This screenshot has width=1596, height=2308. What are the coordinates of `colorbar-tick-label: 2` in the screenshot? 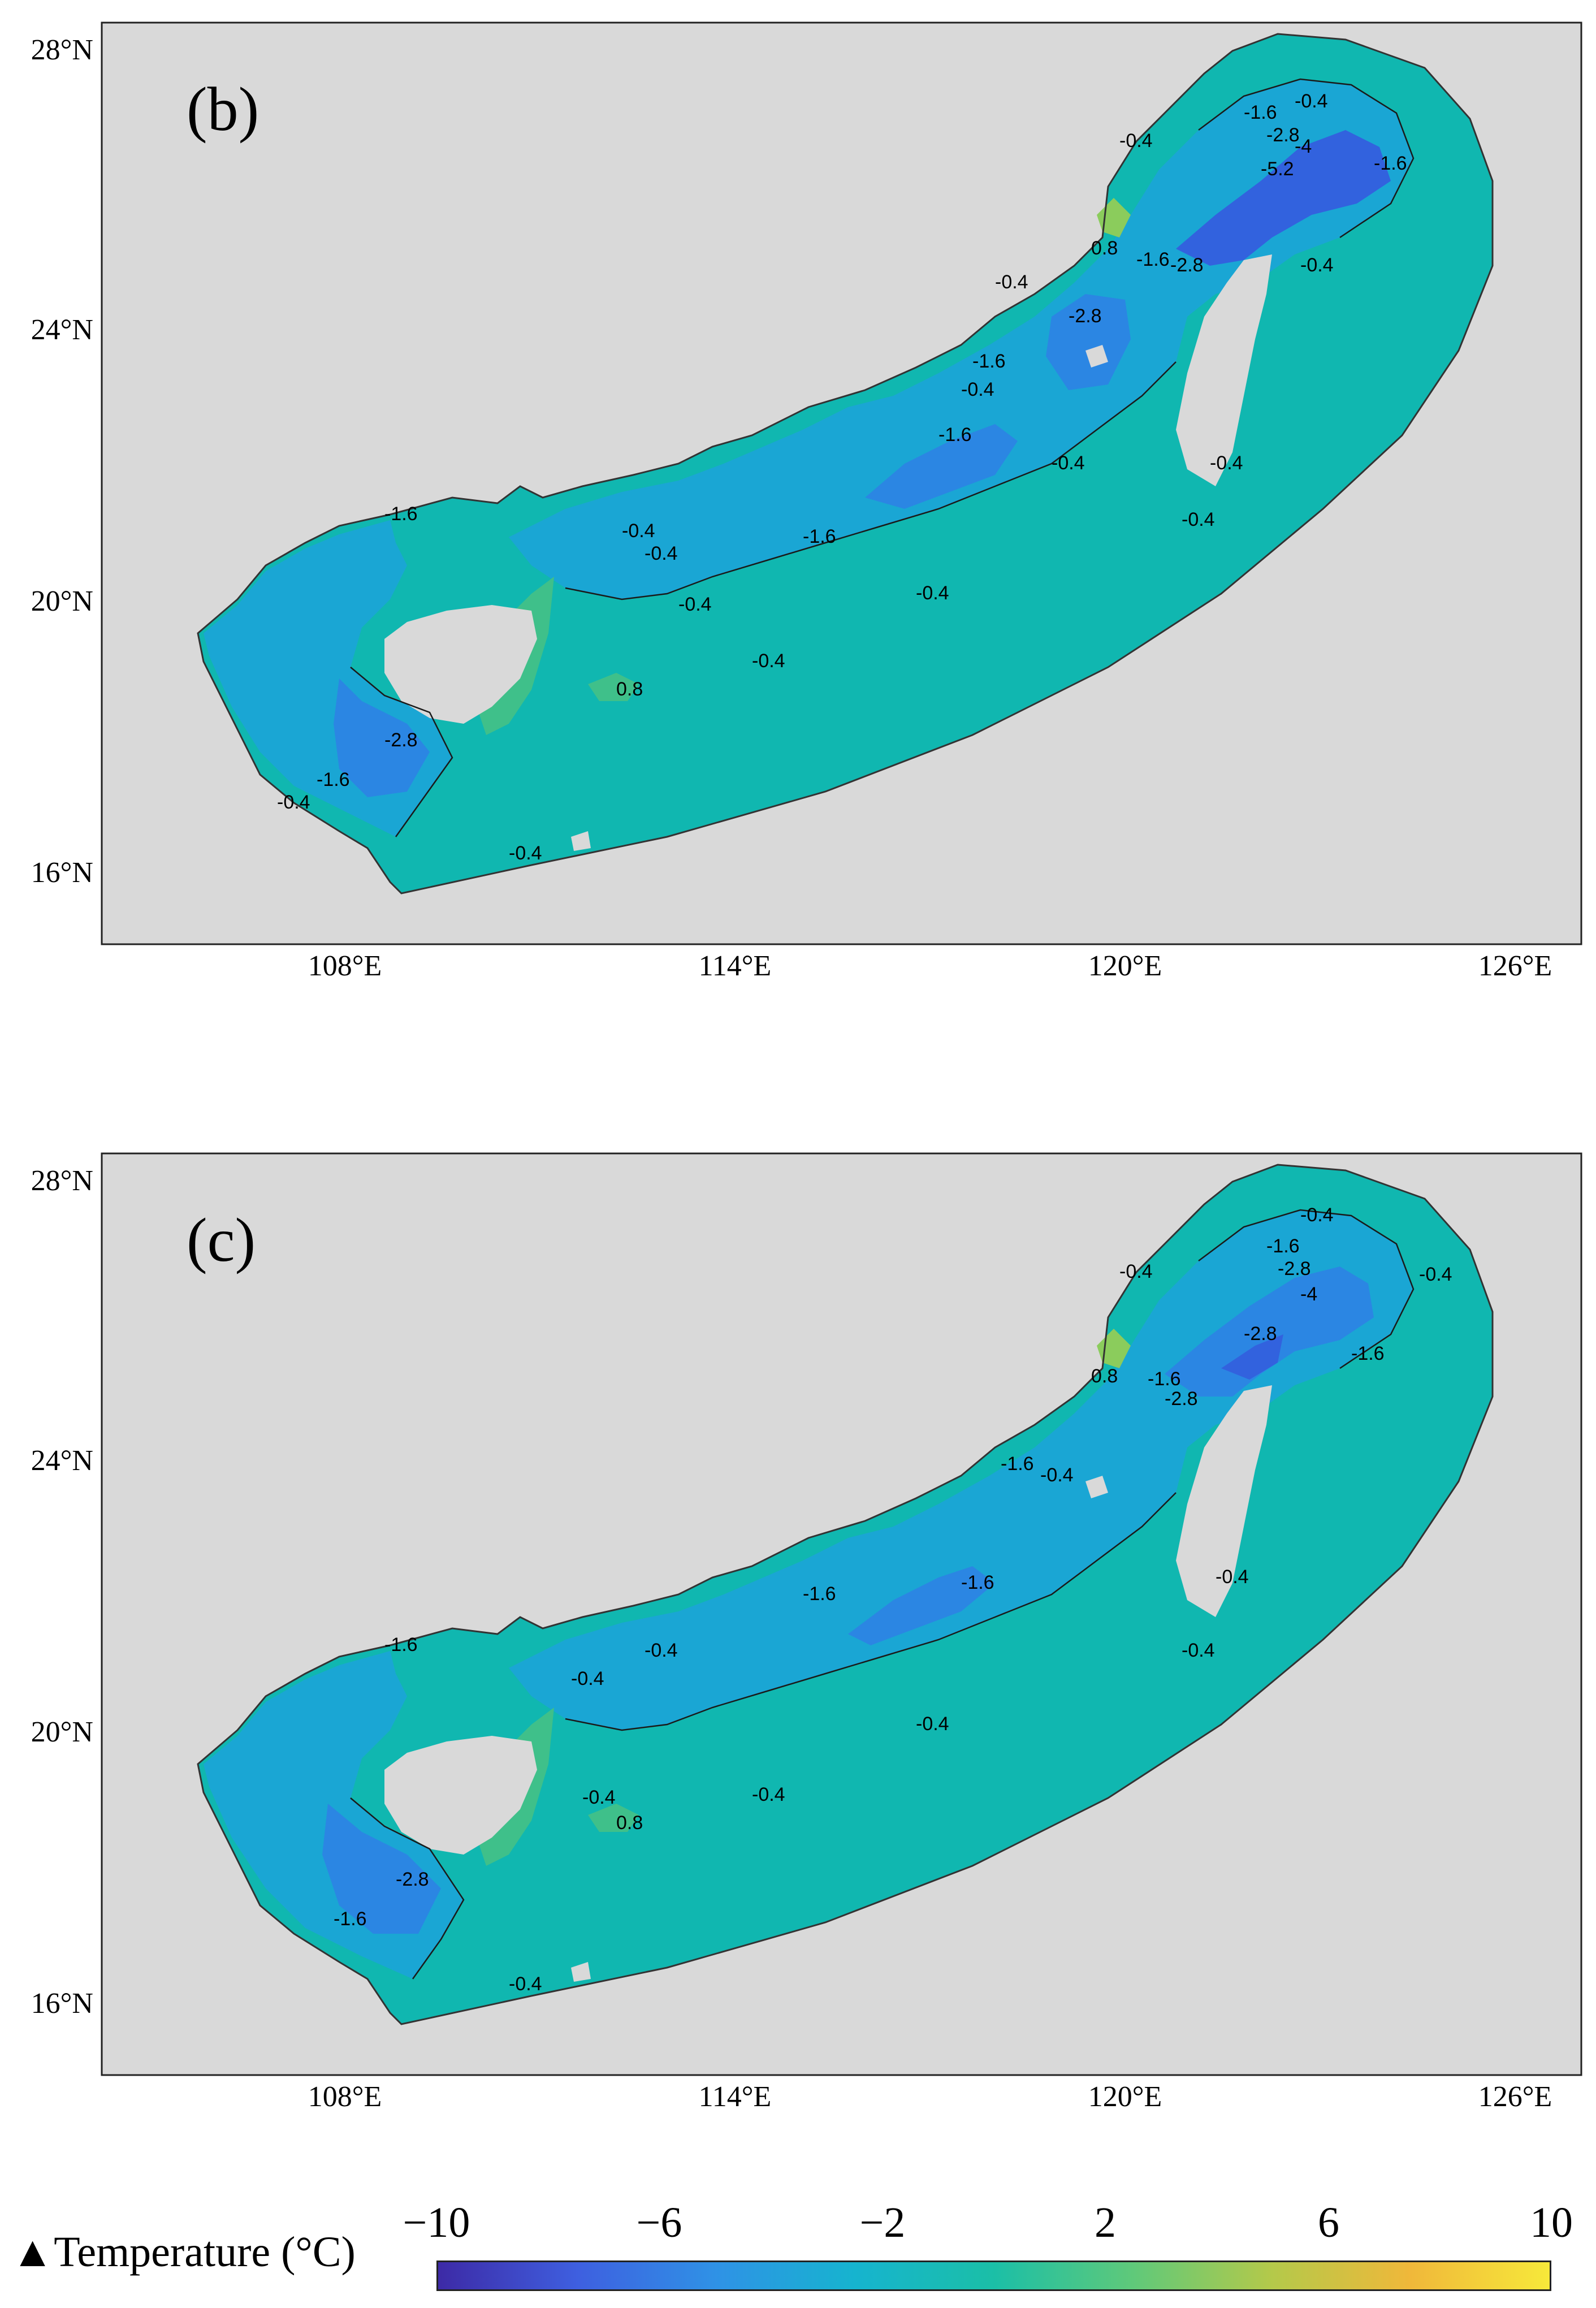 It's located at (1105, 2222).